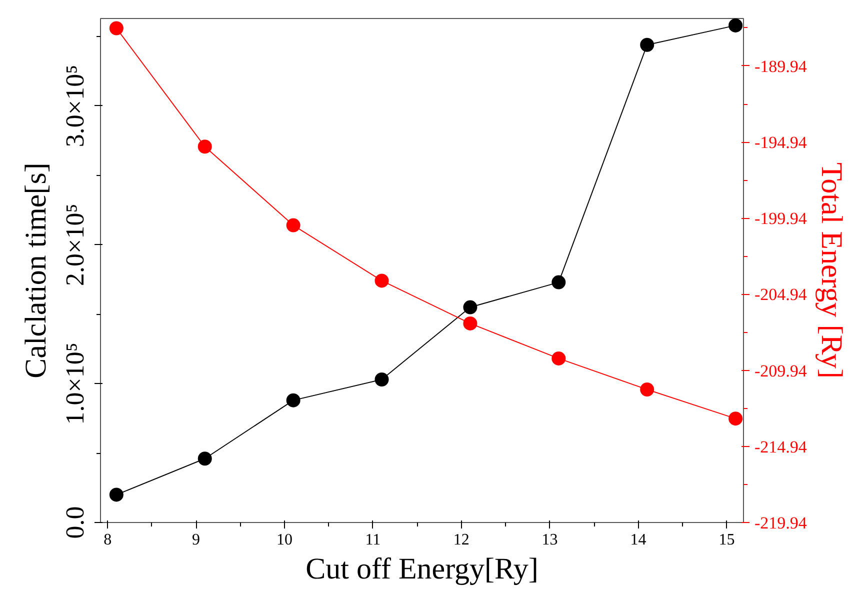 The width and height of the screenshot is (855, 592). What do you see at coordinates (196, 540) in the screenshot?
I see `x-tick-label: 9` at bounding box center [196, 540].